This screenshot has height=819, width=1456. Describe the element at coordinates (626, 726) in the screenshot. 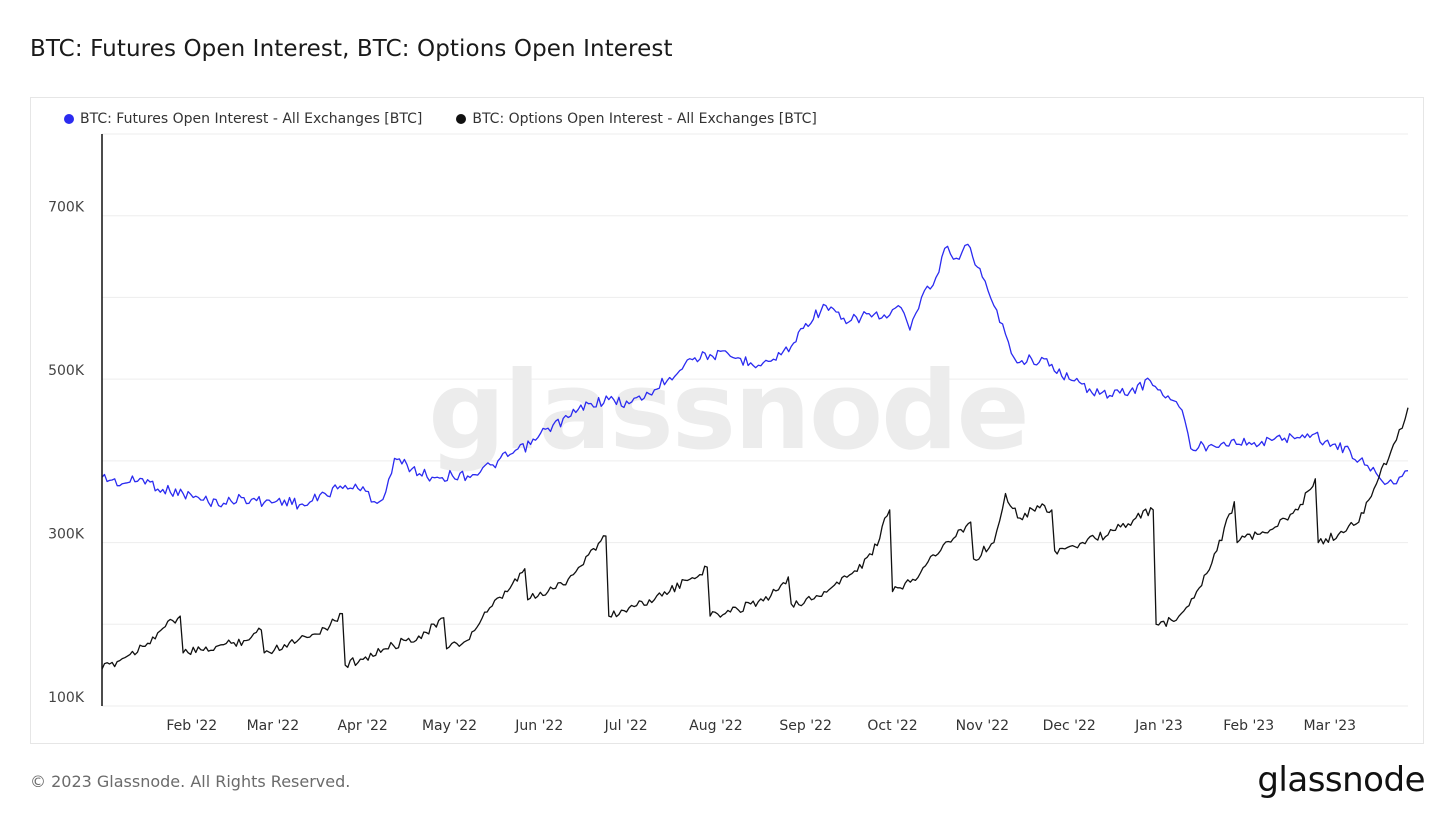

I see `x-tick-label: Jul '22` at that location.